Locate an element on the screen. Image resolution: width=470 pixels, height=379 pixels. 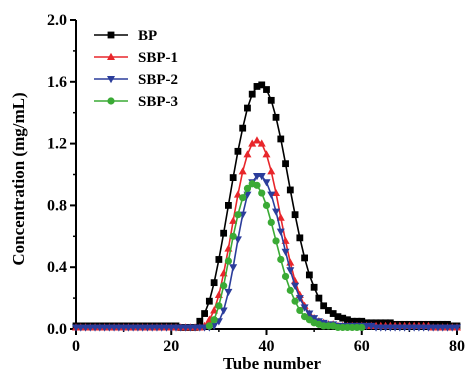
y-tick-label: 0.8 is located at coordinates (57, 205).